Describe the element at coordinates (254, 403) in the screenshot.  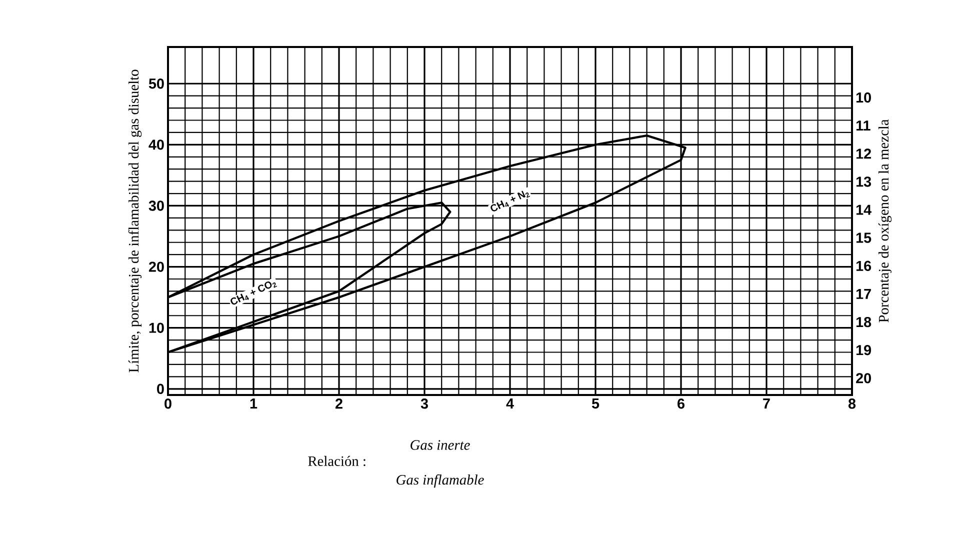
I see `x-tick-label: 1` at that location.